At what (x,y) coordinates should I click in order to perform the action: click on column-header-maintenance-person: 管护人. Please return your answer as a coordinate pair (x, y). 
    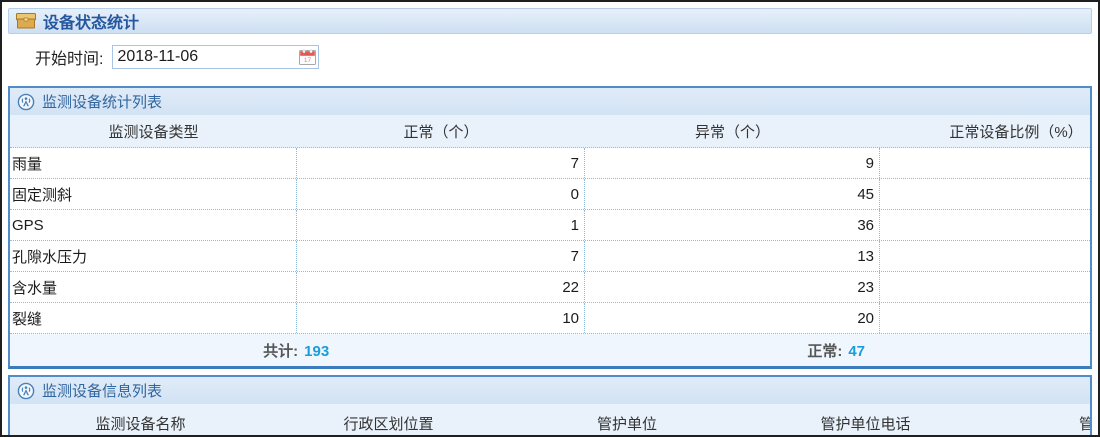
    Looking at the image, I should click on (1036, 423).